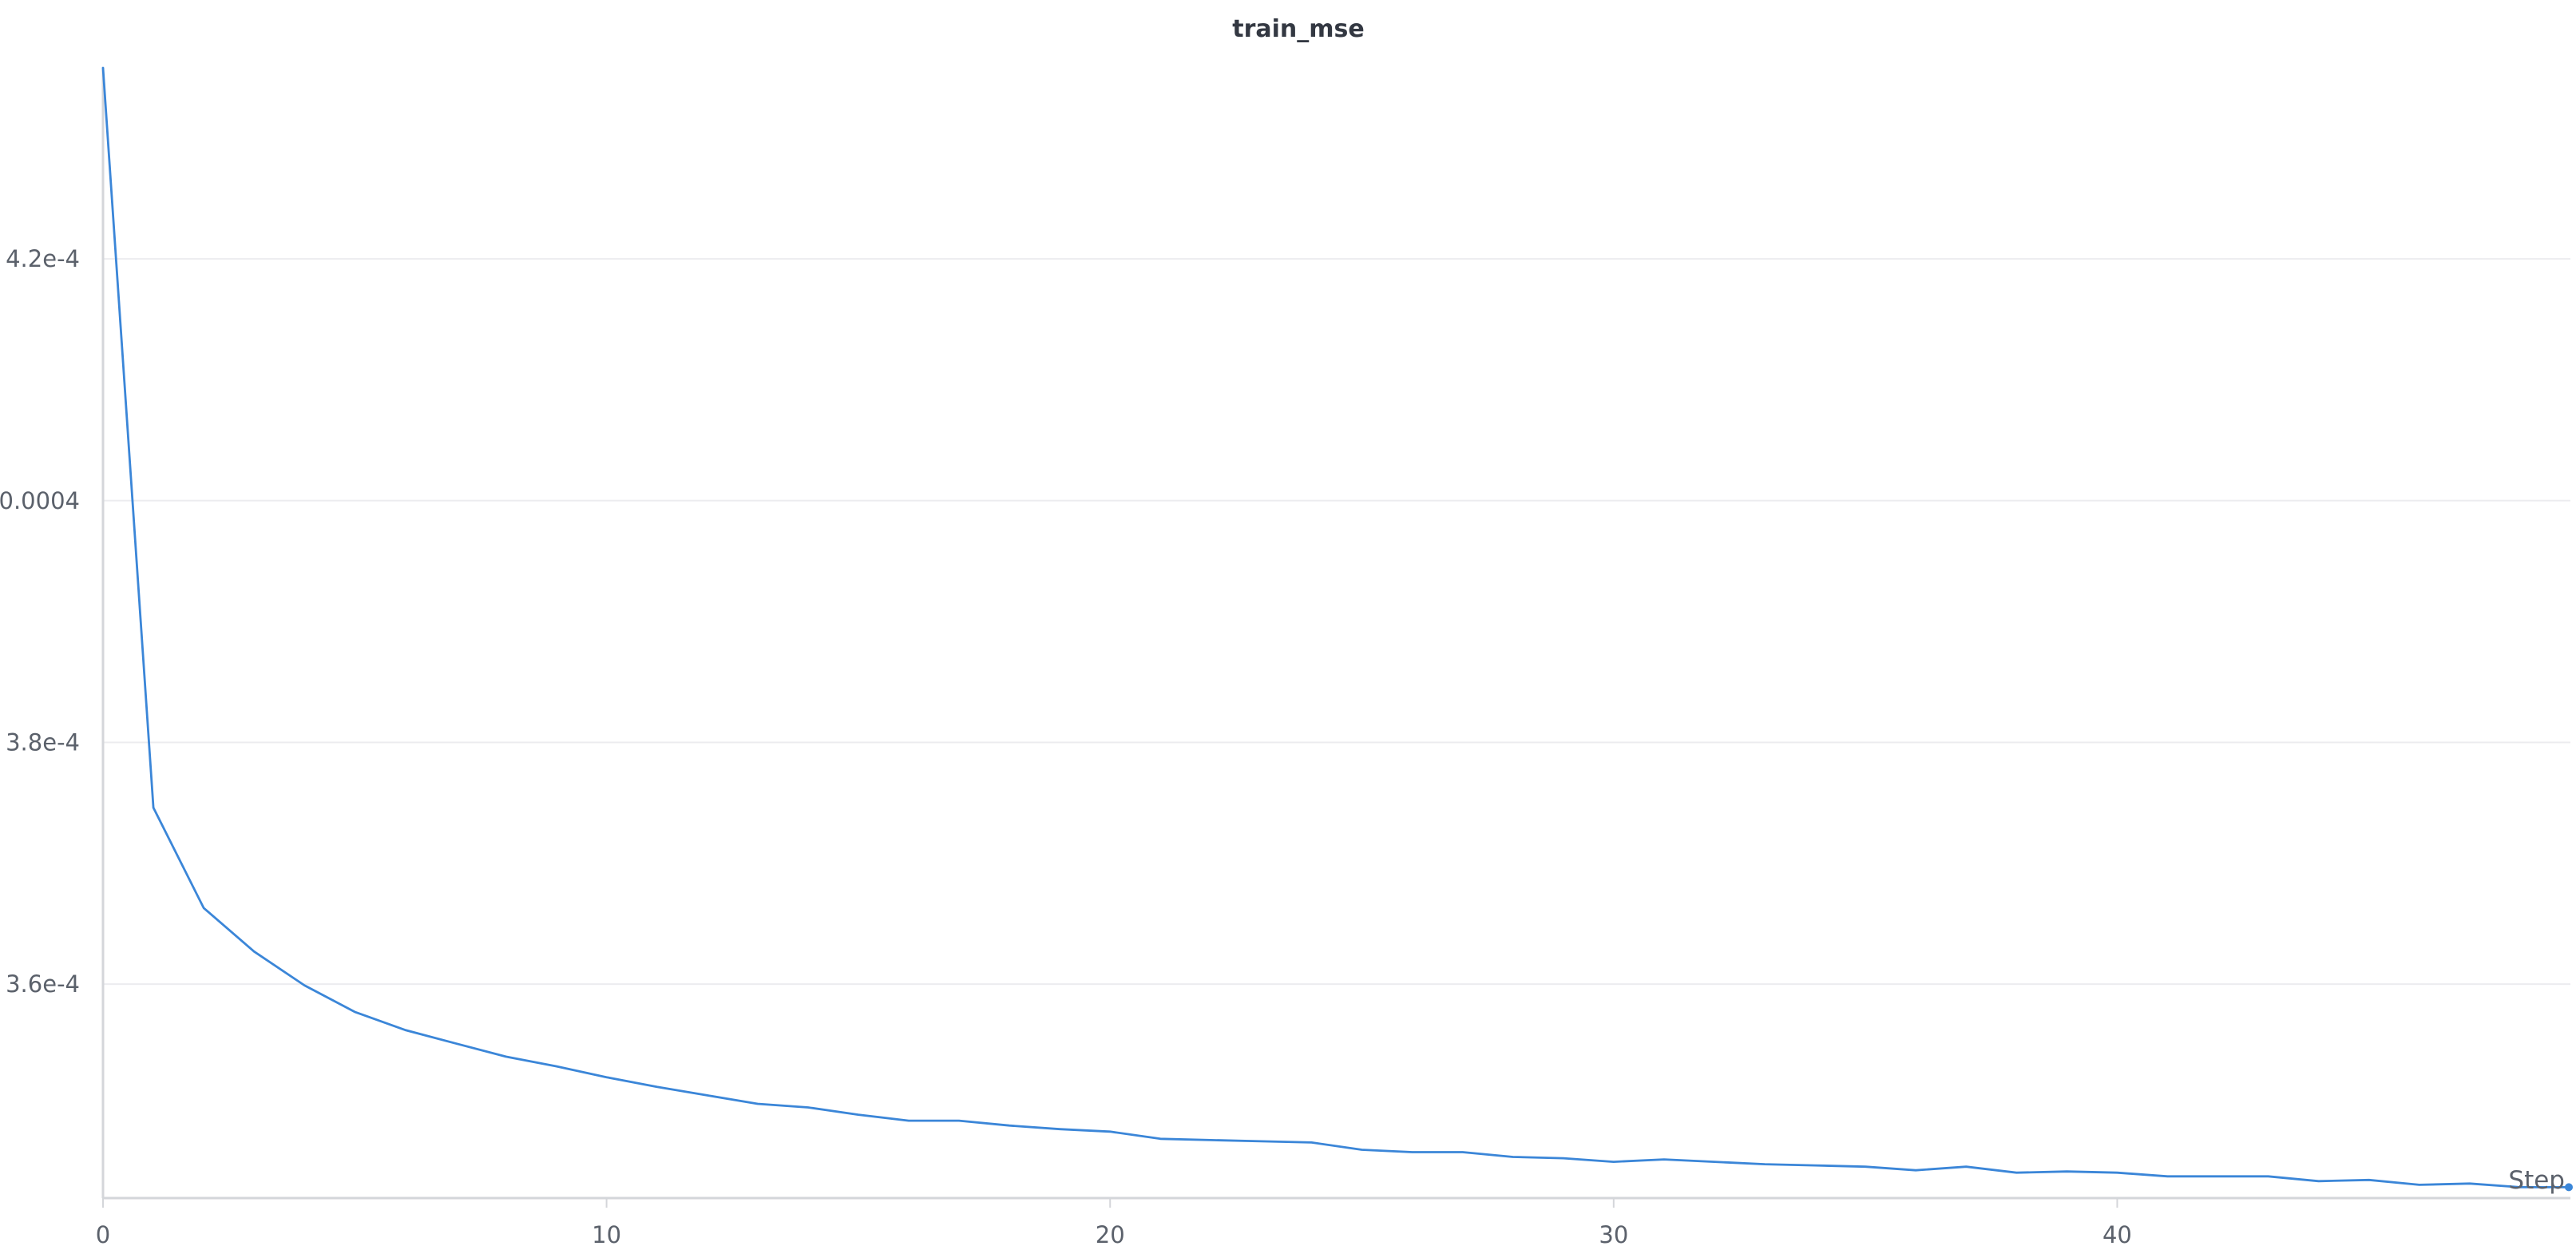 The width and height of the screenshot is (2576, 1246). Describe the element at coordinates (606, 1233) in the screenshot. I see `x-tick-label: 10` at that location.